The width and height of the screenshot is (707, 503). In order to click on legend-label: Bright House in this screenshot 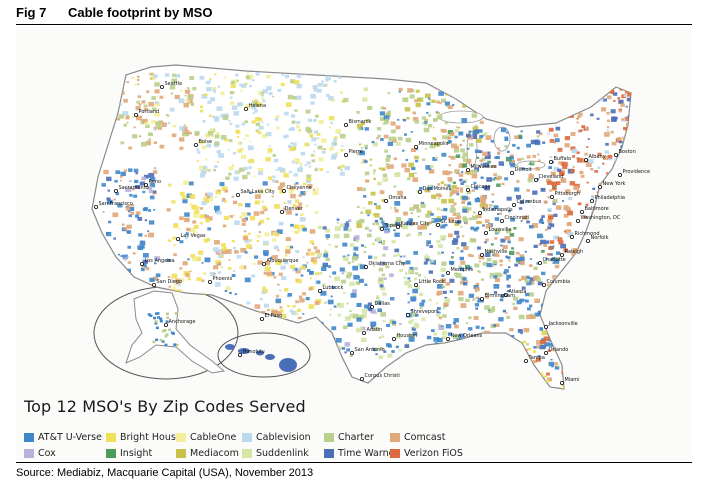, I will do `click(151, 437)`.